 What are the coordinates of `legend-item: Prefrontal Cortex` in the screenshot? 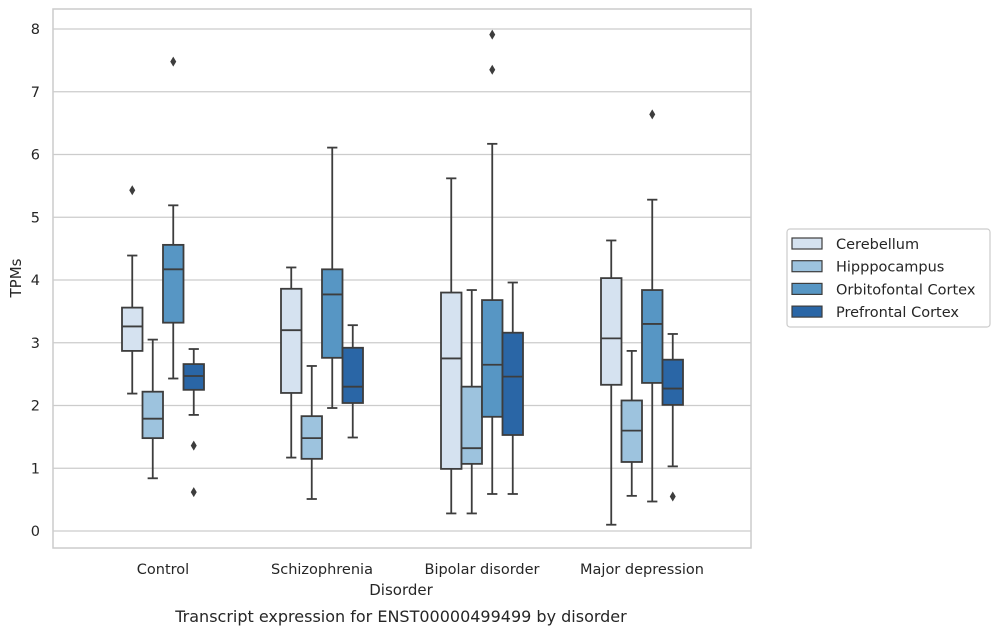 It's located at (875, 313).